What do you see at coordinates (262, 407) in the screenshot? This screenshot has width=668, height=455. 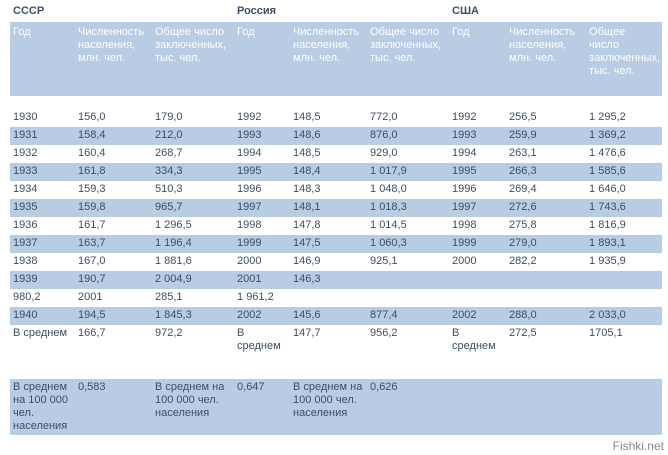 I see `per-100k-value: 0,647` at bounding box center [262, 407].